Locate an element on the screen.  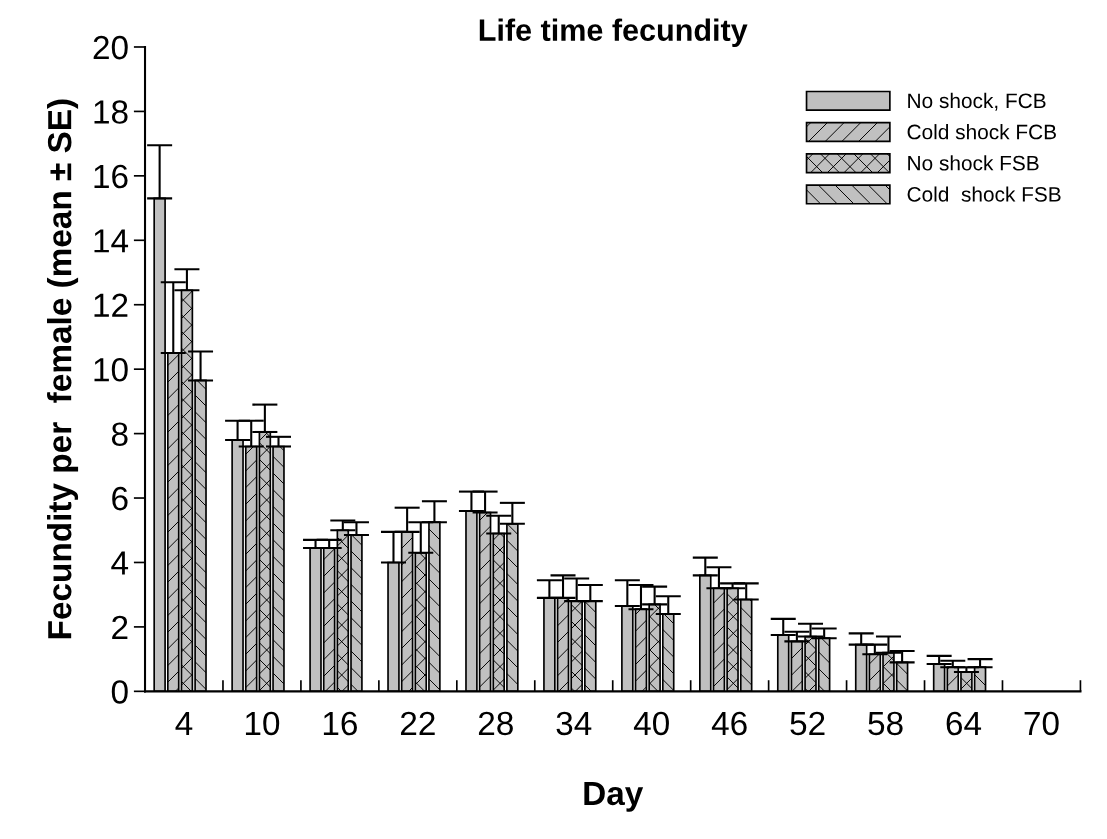
x-tick-label: 34 is located at coordinates (574, 723).